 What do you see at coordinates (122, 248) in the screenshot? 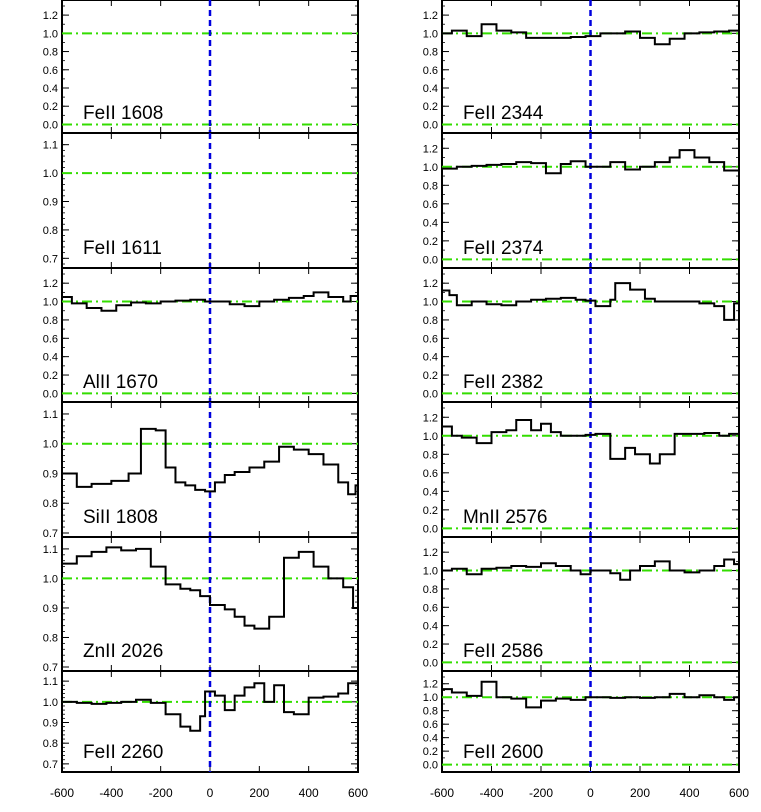
I see `panel-label: FeII 1611` at bounding box center [122, 248].